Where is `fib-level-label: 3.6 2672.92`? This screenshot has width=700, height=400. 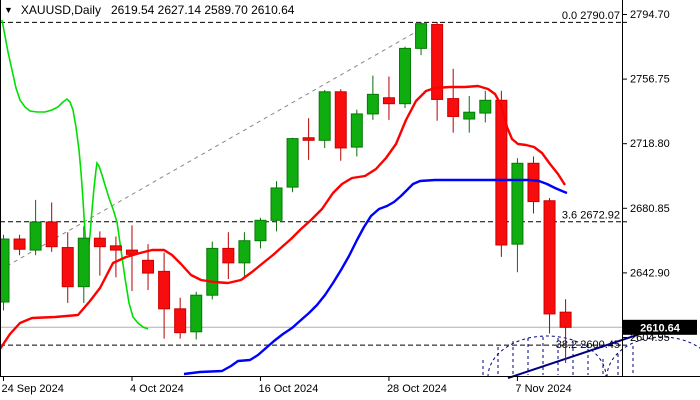 fib-level-label: 3.6 2672.92 is located at coordinates (591, 215).